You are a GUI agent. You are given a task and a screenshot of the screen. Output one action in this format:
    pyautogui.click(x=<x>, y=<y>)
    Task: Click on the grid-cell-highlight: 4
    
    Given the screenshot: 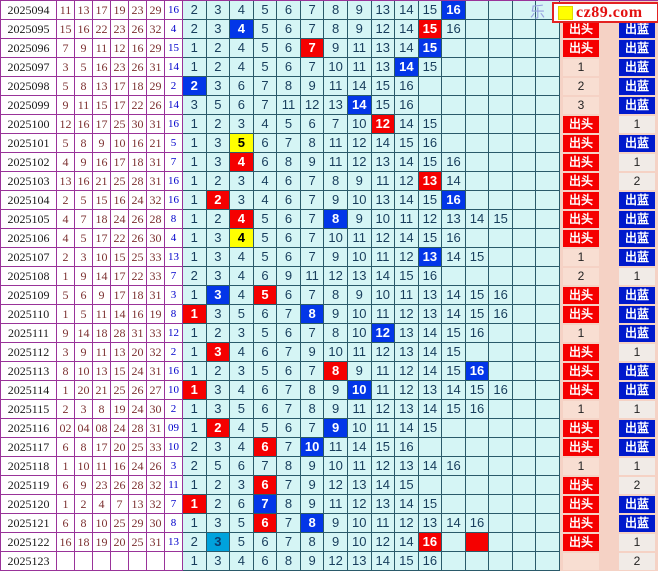 What is the action you would take?
    pyautogui.click(x=242, y=238)
    